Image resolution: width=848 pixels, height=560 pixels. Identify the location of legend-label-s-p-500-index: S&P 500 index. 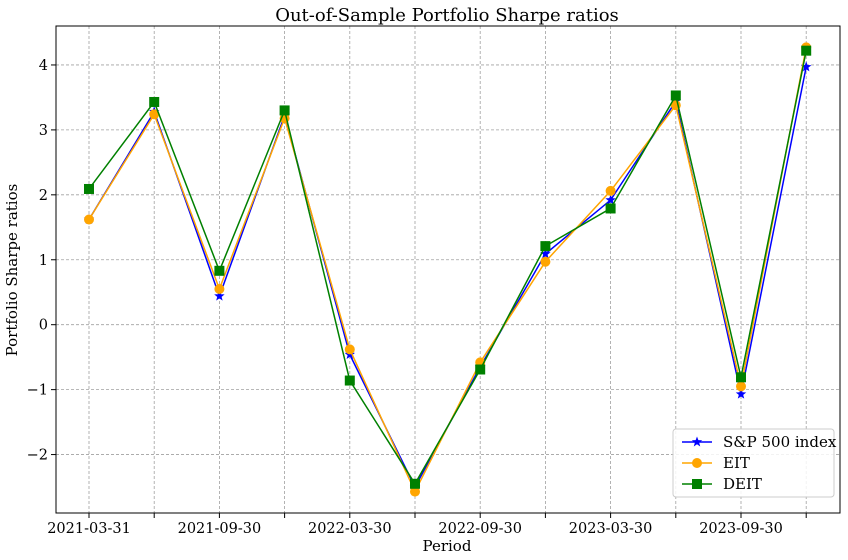
(780, 442).